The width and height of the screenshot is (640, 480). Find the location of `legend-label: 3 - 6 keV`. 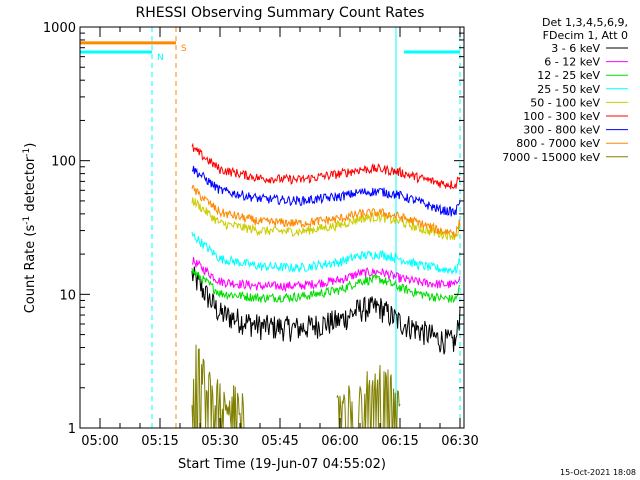

legend-label: 3 - 6 keV is located at coordinates (575, 48).